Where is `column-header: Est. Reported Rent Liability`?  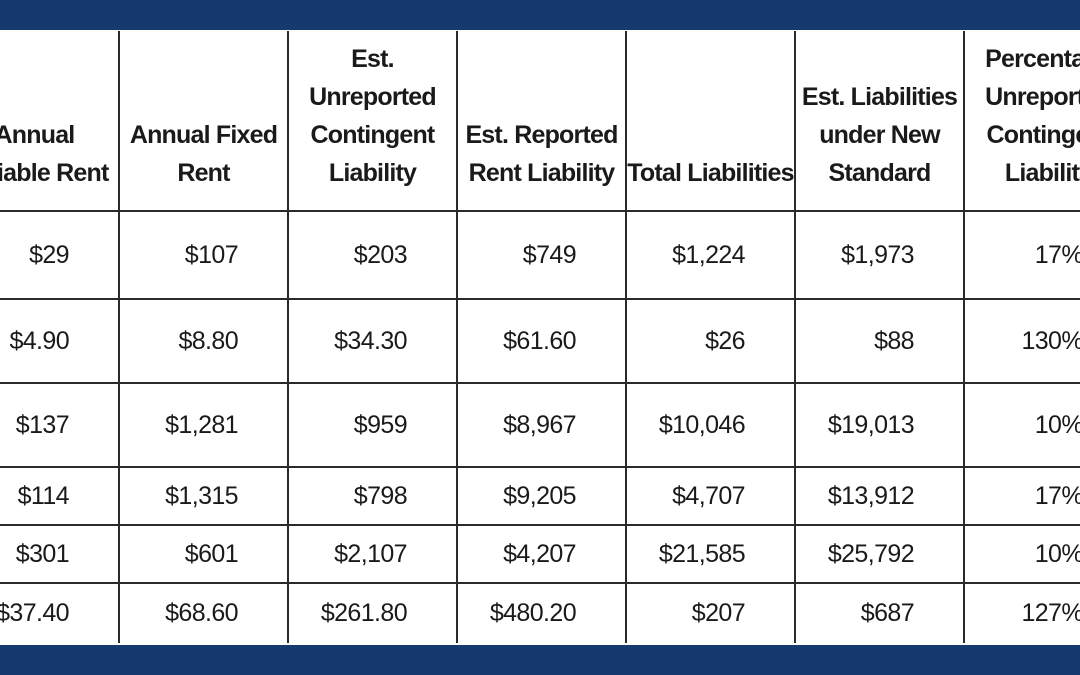 column-header: Est. Reported Rent Liability is located at coordinates (541, 121).